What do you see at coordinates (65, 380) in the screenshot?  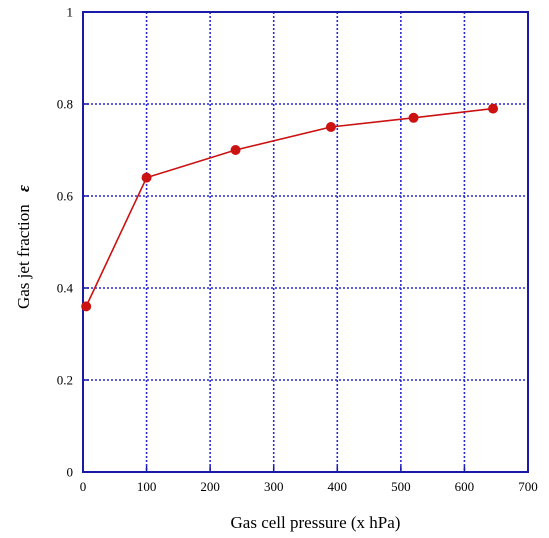 I see `y-tick-label-1: 0.2` at bounding box center [65, 380].